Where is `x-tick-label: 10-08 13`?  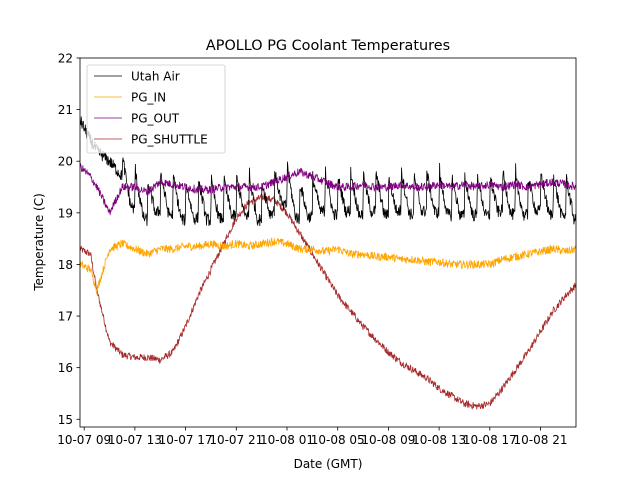
x-tick-label: 10-08 13 is located at coordinates (439, 440).